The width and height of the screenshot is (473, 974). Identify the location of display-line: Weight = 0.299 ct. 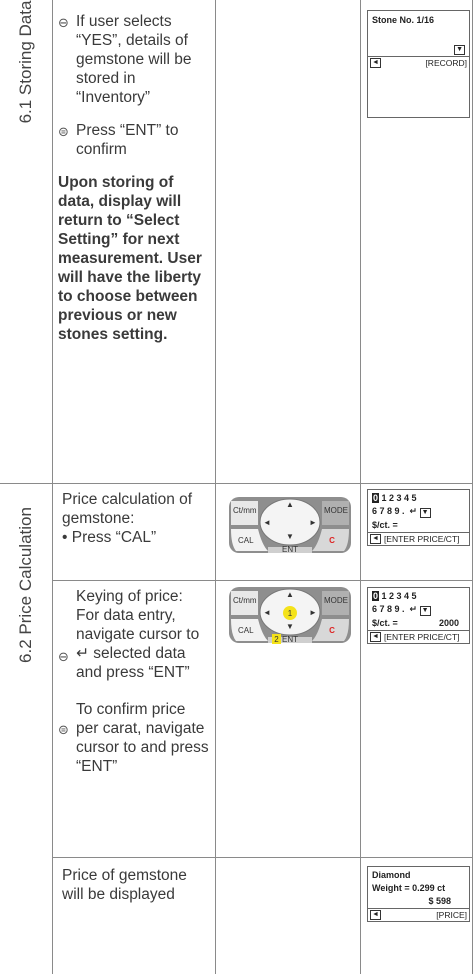
(409, 888).